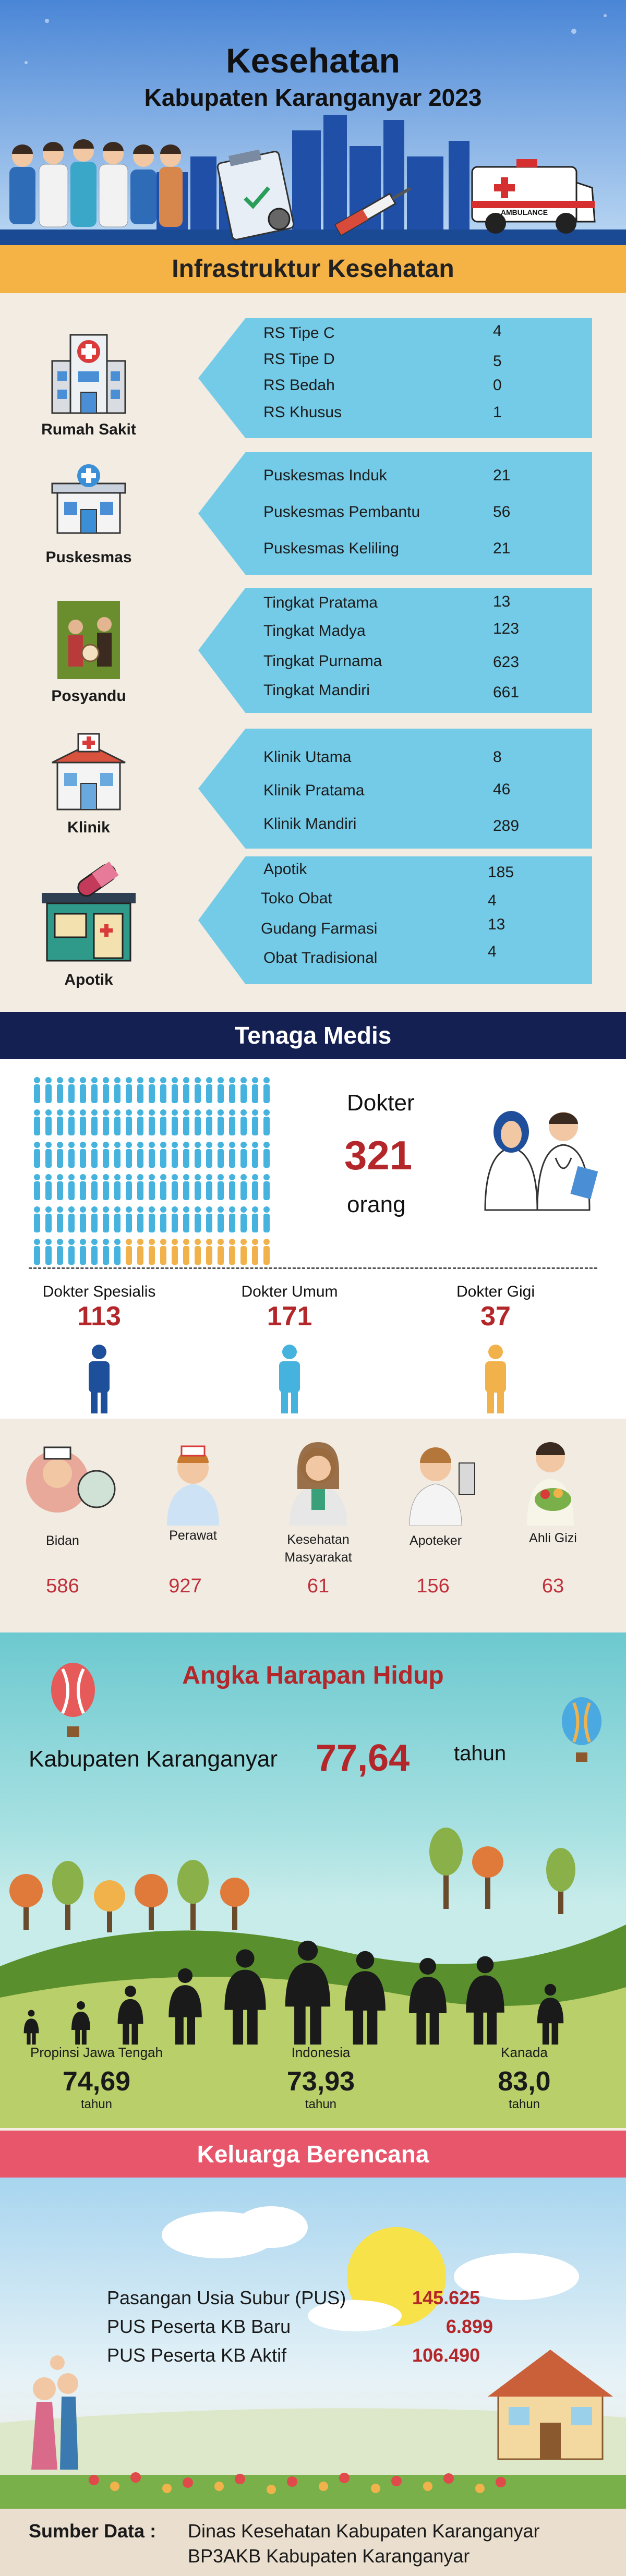 Image resolution: width=626 pixels, height=2576 pixels. Describe the element at coordinates (299, 359) in the screenshot. I see `item-label: RS Tipe D` at that location.